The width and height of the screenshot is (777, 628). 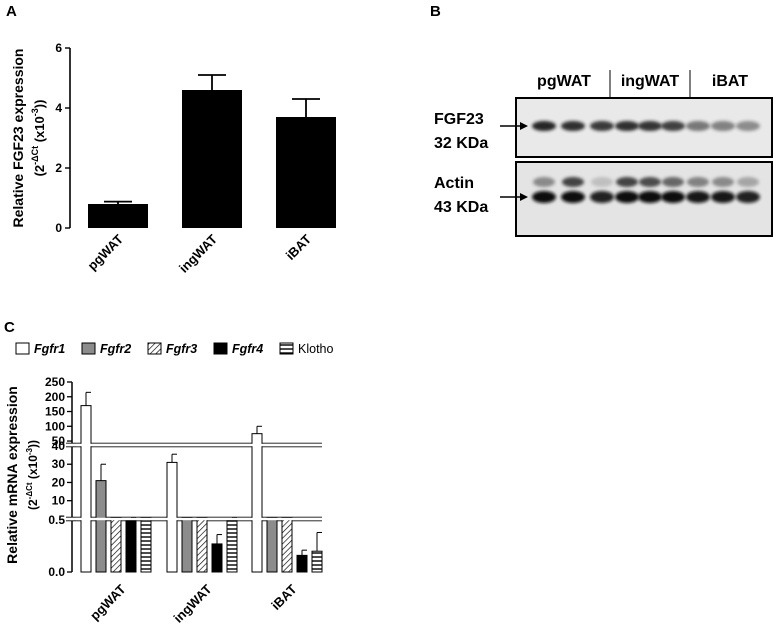 I want to click on blot-protein-actin: Actin, so click(x=454, y=183).